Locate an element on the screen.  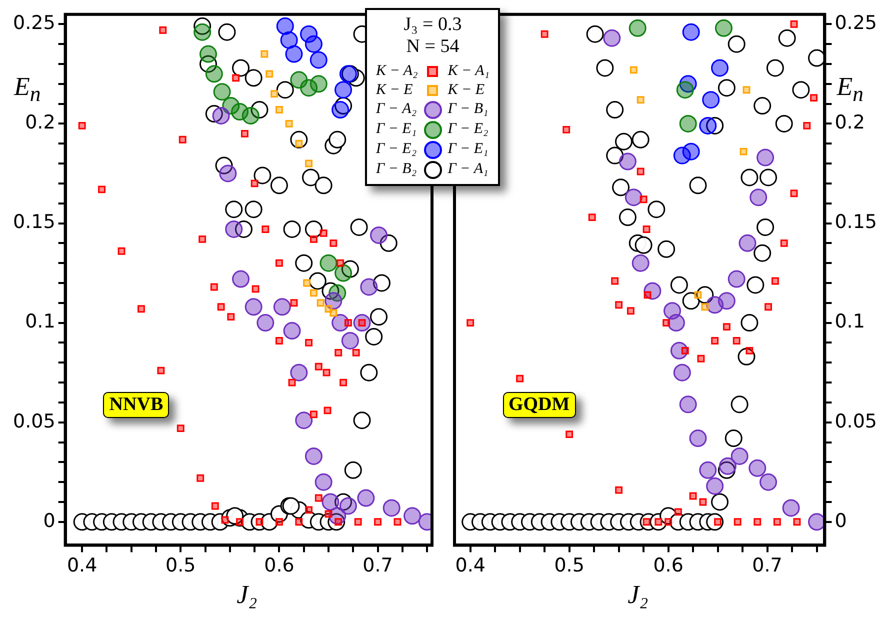
x-tick-label: 0.6 is located at coordinates (279, 565).